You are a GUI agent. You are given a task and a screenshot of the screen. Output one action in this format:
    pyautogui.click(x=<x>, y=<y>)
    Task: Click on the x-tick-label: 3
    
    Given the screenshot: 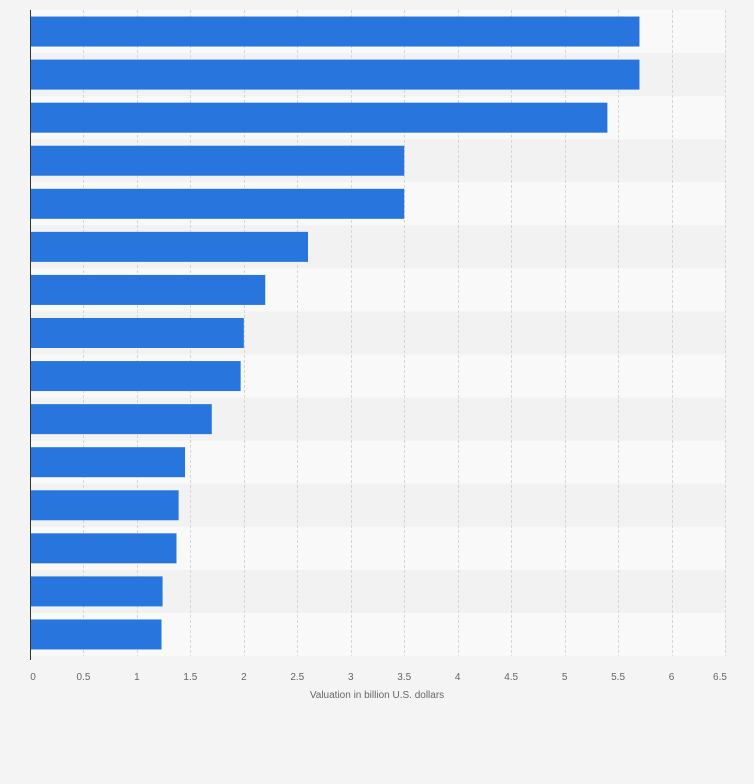 What is the action you would take?
    pyautogui.click(x=351, y=677)
    